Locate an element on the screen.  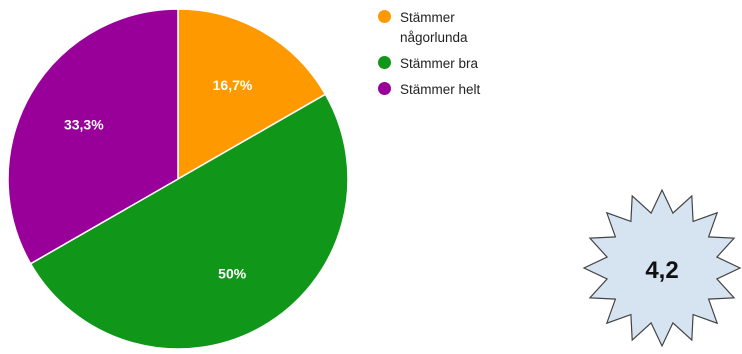
legend-label: Stämmer bra is located at coordinates (439, 63).